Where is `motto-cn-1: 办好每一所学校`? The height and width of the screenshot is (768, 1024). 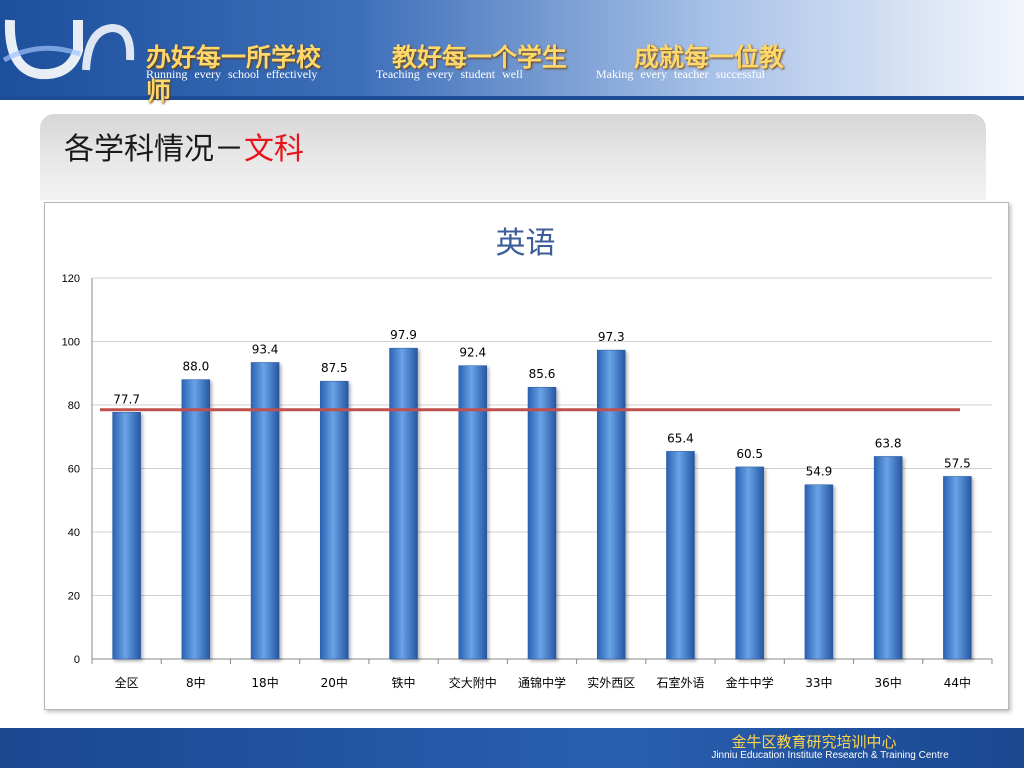 motto-cn-1: 办好每一所学校 is located at coordinates (234, 57).